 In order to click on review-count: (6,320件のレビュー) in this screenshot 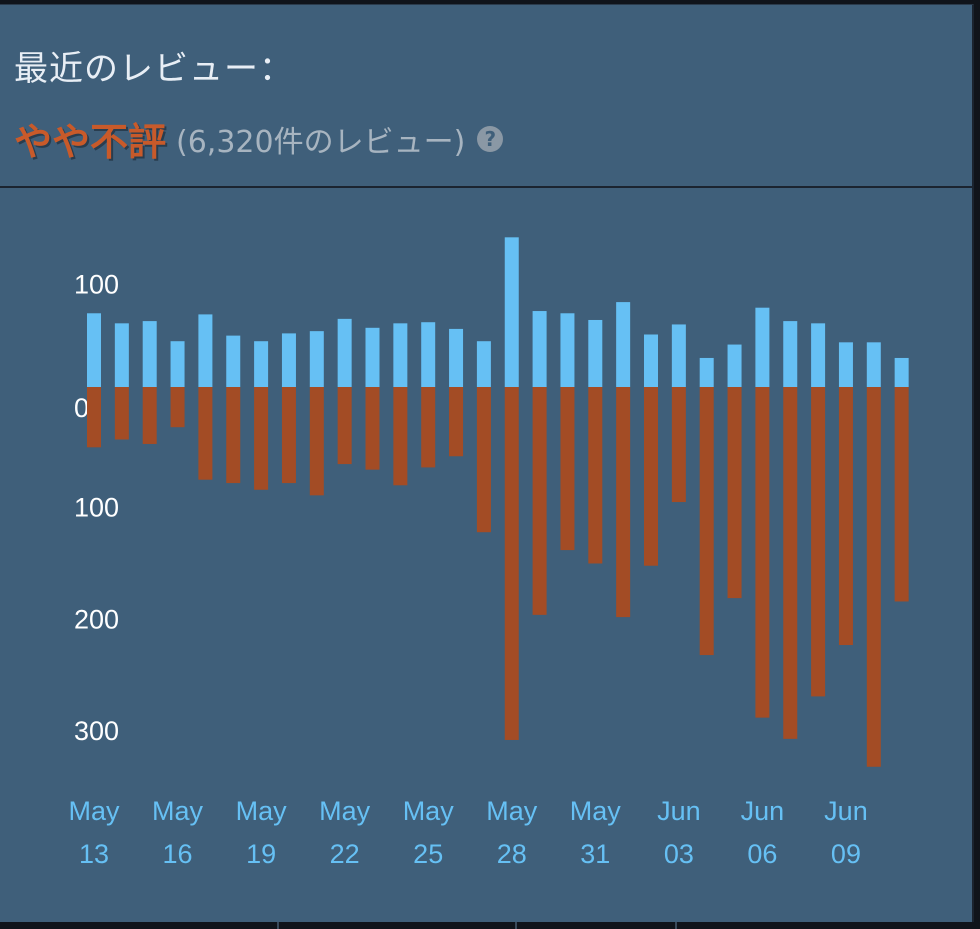, I will do `click(321, 142)`.